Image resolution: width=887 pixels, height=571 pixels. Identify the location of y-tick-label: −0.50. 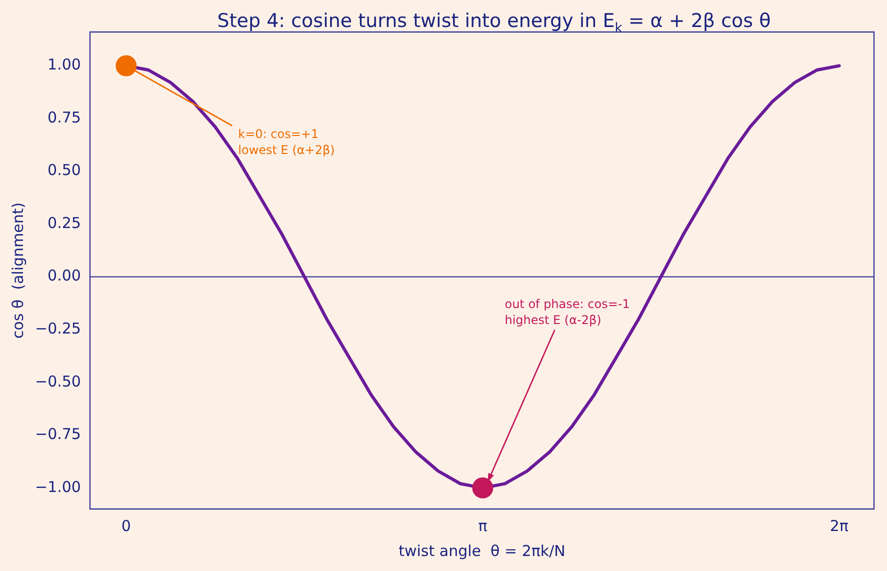
(58, 381).